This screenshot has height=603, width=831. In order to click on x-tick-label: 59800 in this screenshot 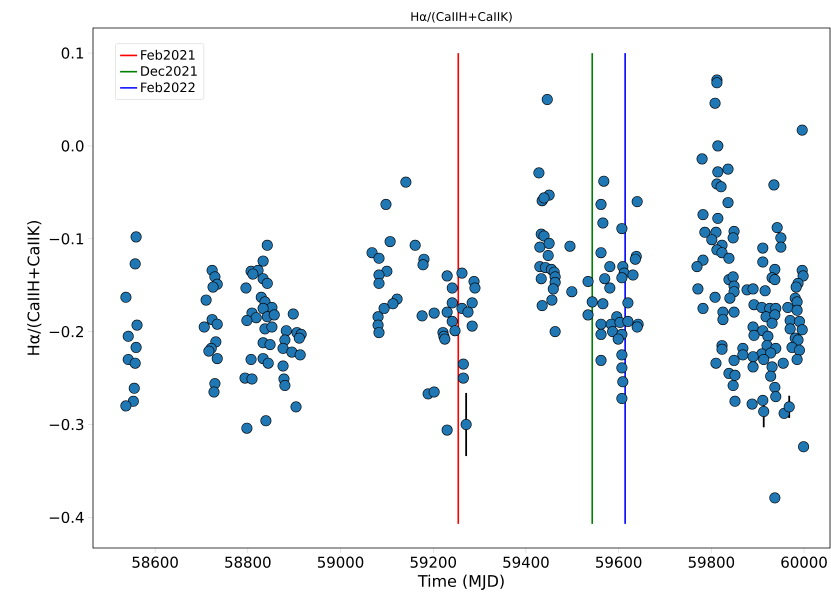, I will do `click(711, 562)`.